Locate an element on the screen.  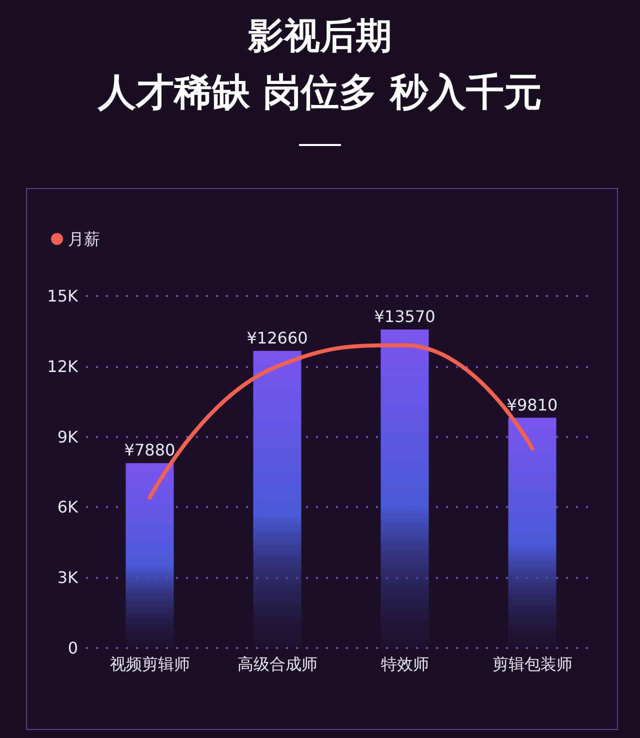
y-tick-label: 0 is located at coordinates (73, 648).